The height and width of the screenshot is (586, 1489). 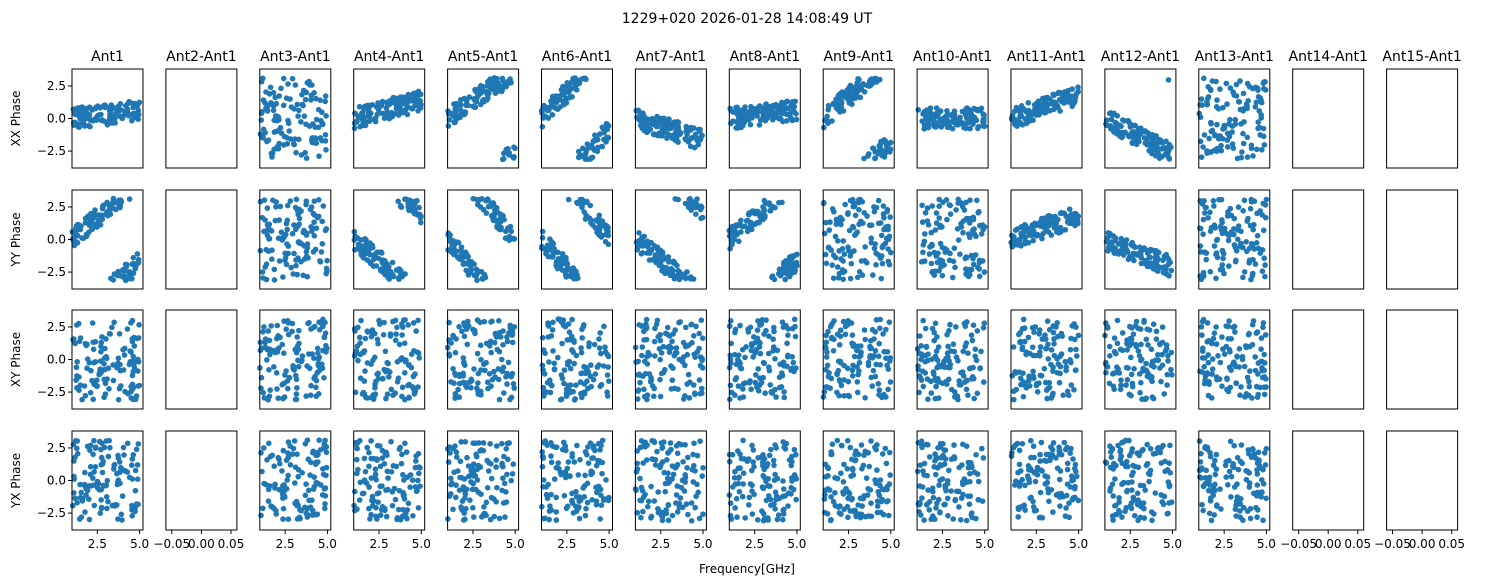 What do you see at coordinates (201, 57) in the screenshot?
I see `column-title-ant2-ant1: Ant2-Ant1` at bounding box center [201, 57].